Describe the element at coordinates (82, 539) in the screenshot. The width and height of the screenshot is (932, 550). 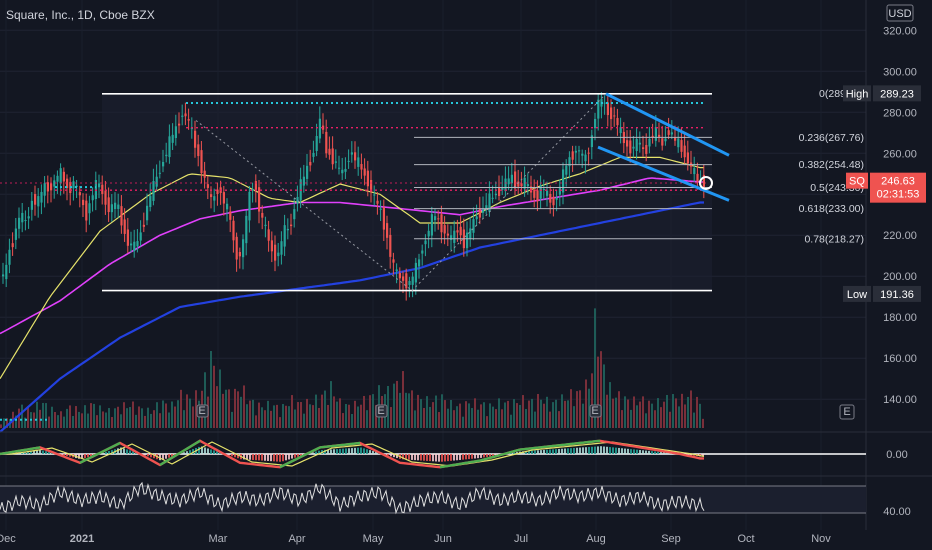
I see `time-tick-label: 2021` at that location.